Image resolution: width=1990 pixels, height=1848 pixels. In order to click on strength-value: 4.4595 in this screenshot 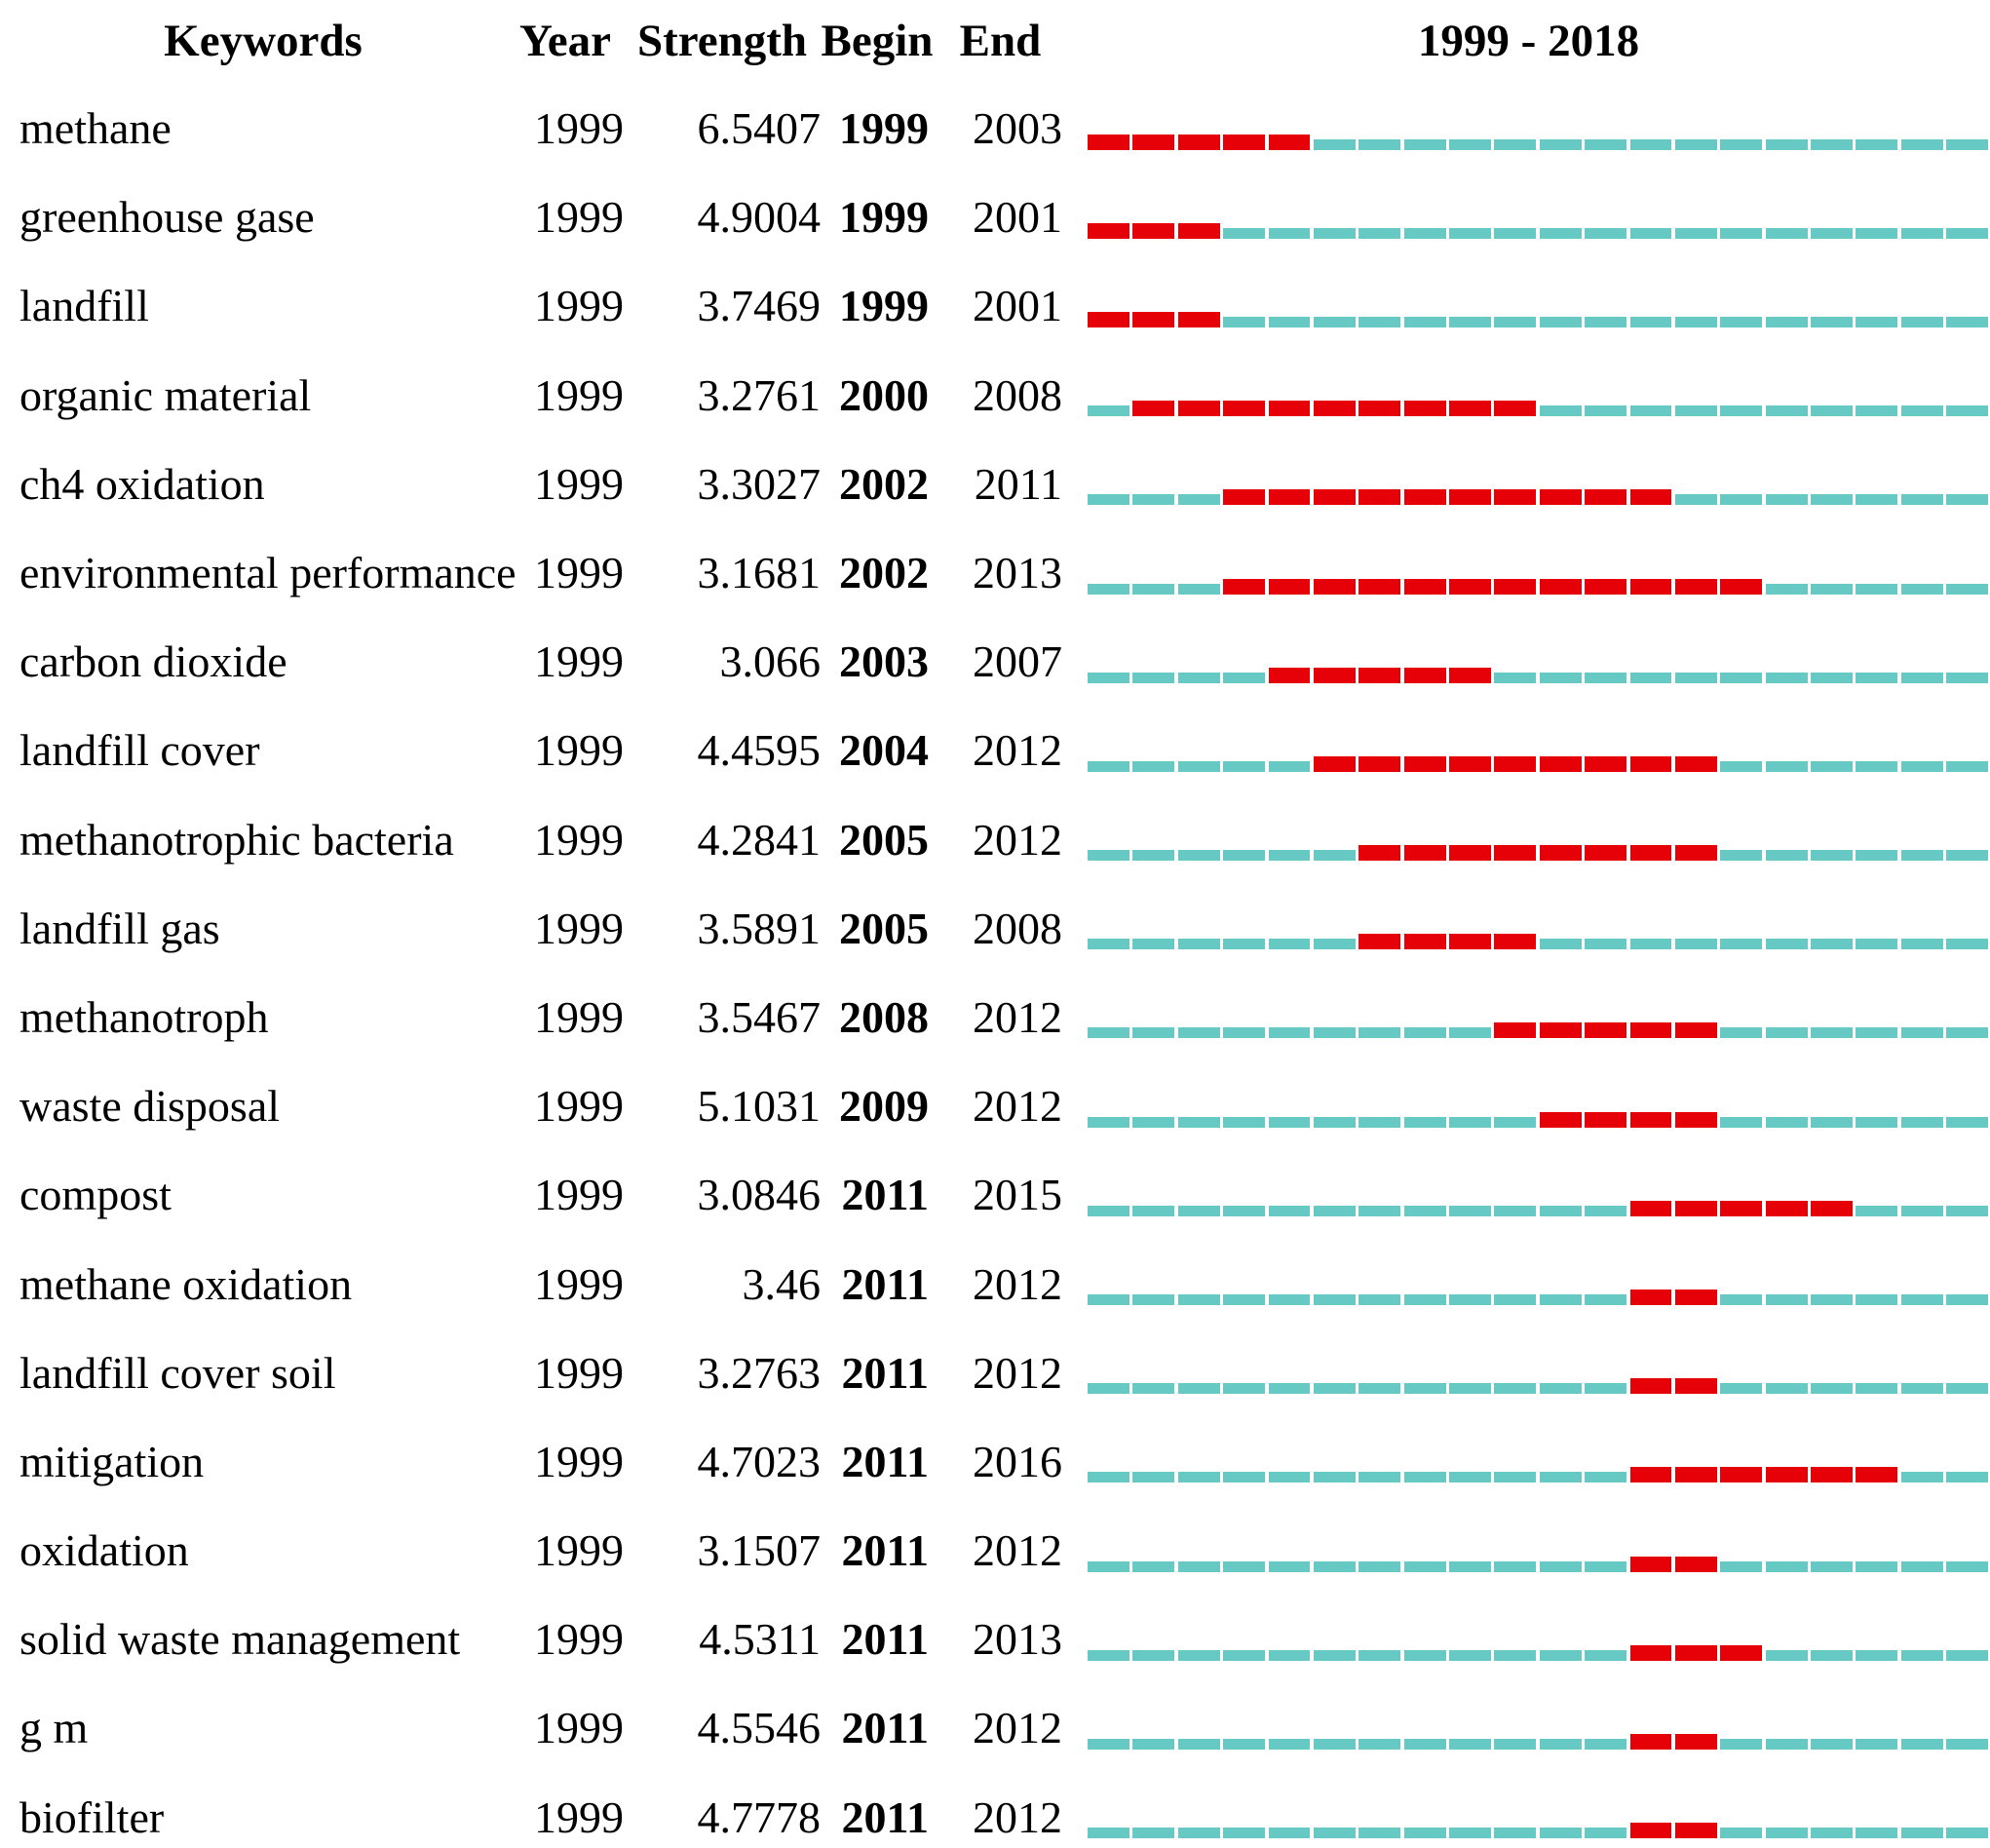, I will do `click(759, 750)`.